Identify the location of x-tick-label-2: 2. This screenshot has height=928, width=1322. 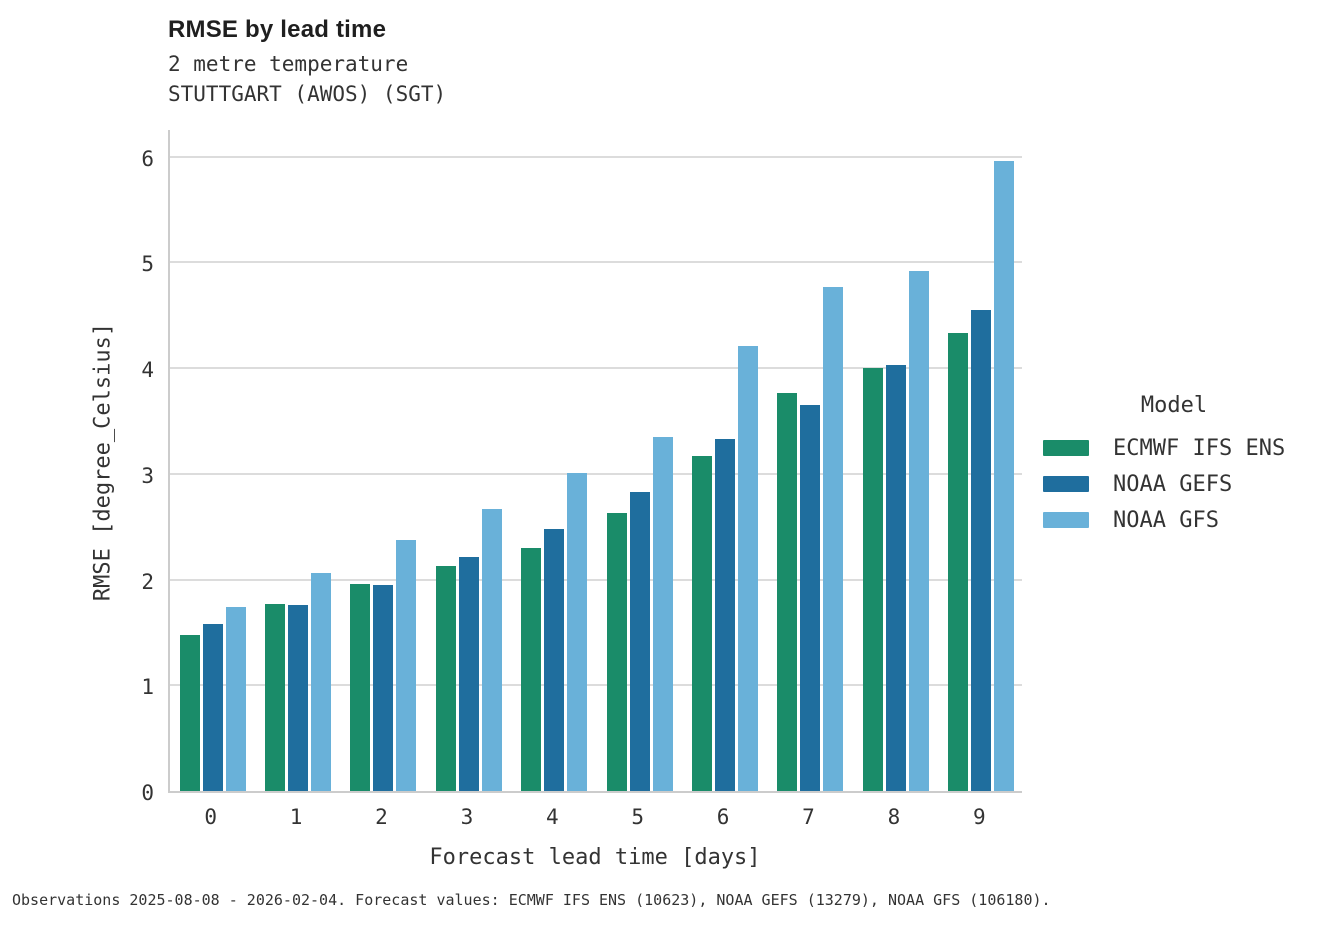
(381, 817).